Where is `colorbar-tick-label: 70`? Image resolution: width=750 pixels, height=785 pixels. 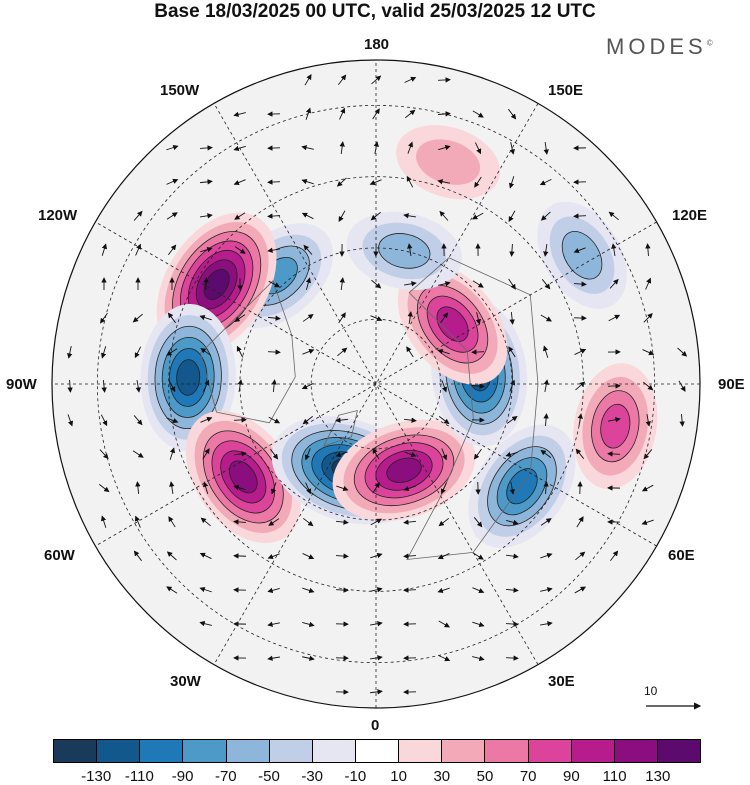 colorbar-tick-label: 70 is located at coordinates (528, 776).